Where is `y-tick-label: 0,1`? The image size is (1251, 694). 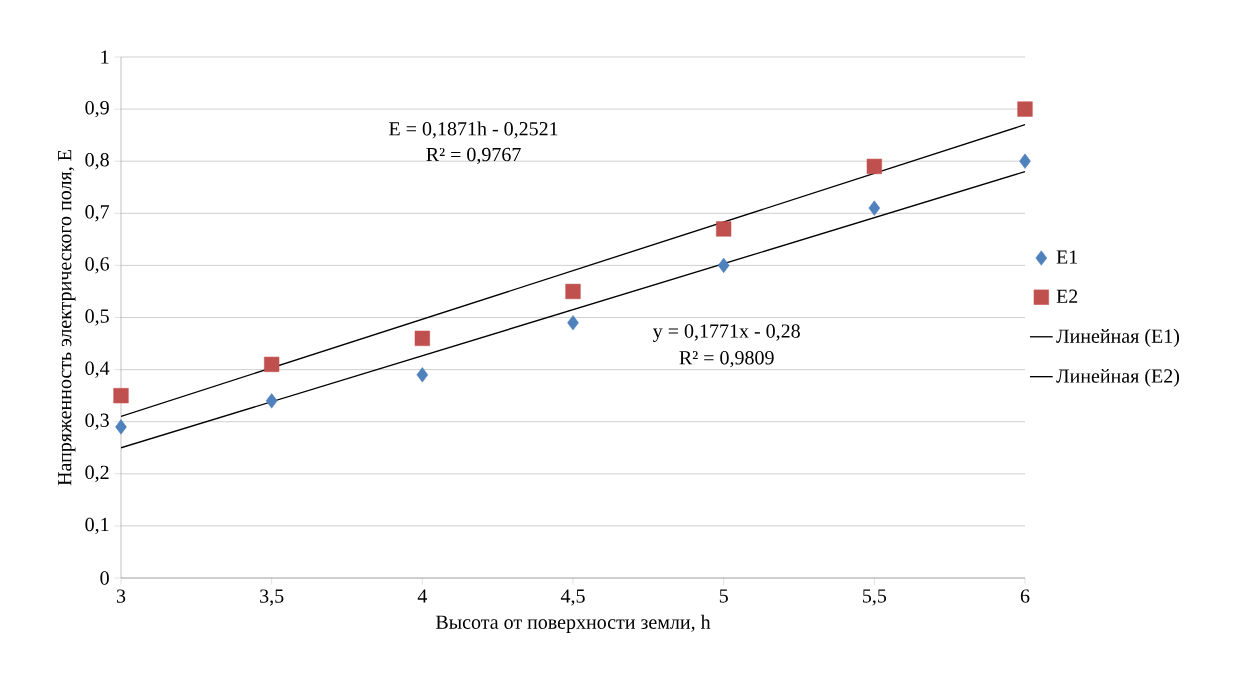
y-tick-label: 0,1 is located at coordinates (97, 526).